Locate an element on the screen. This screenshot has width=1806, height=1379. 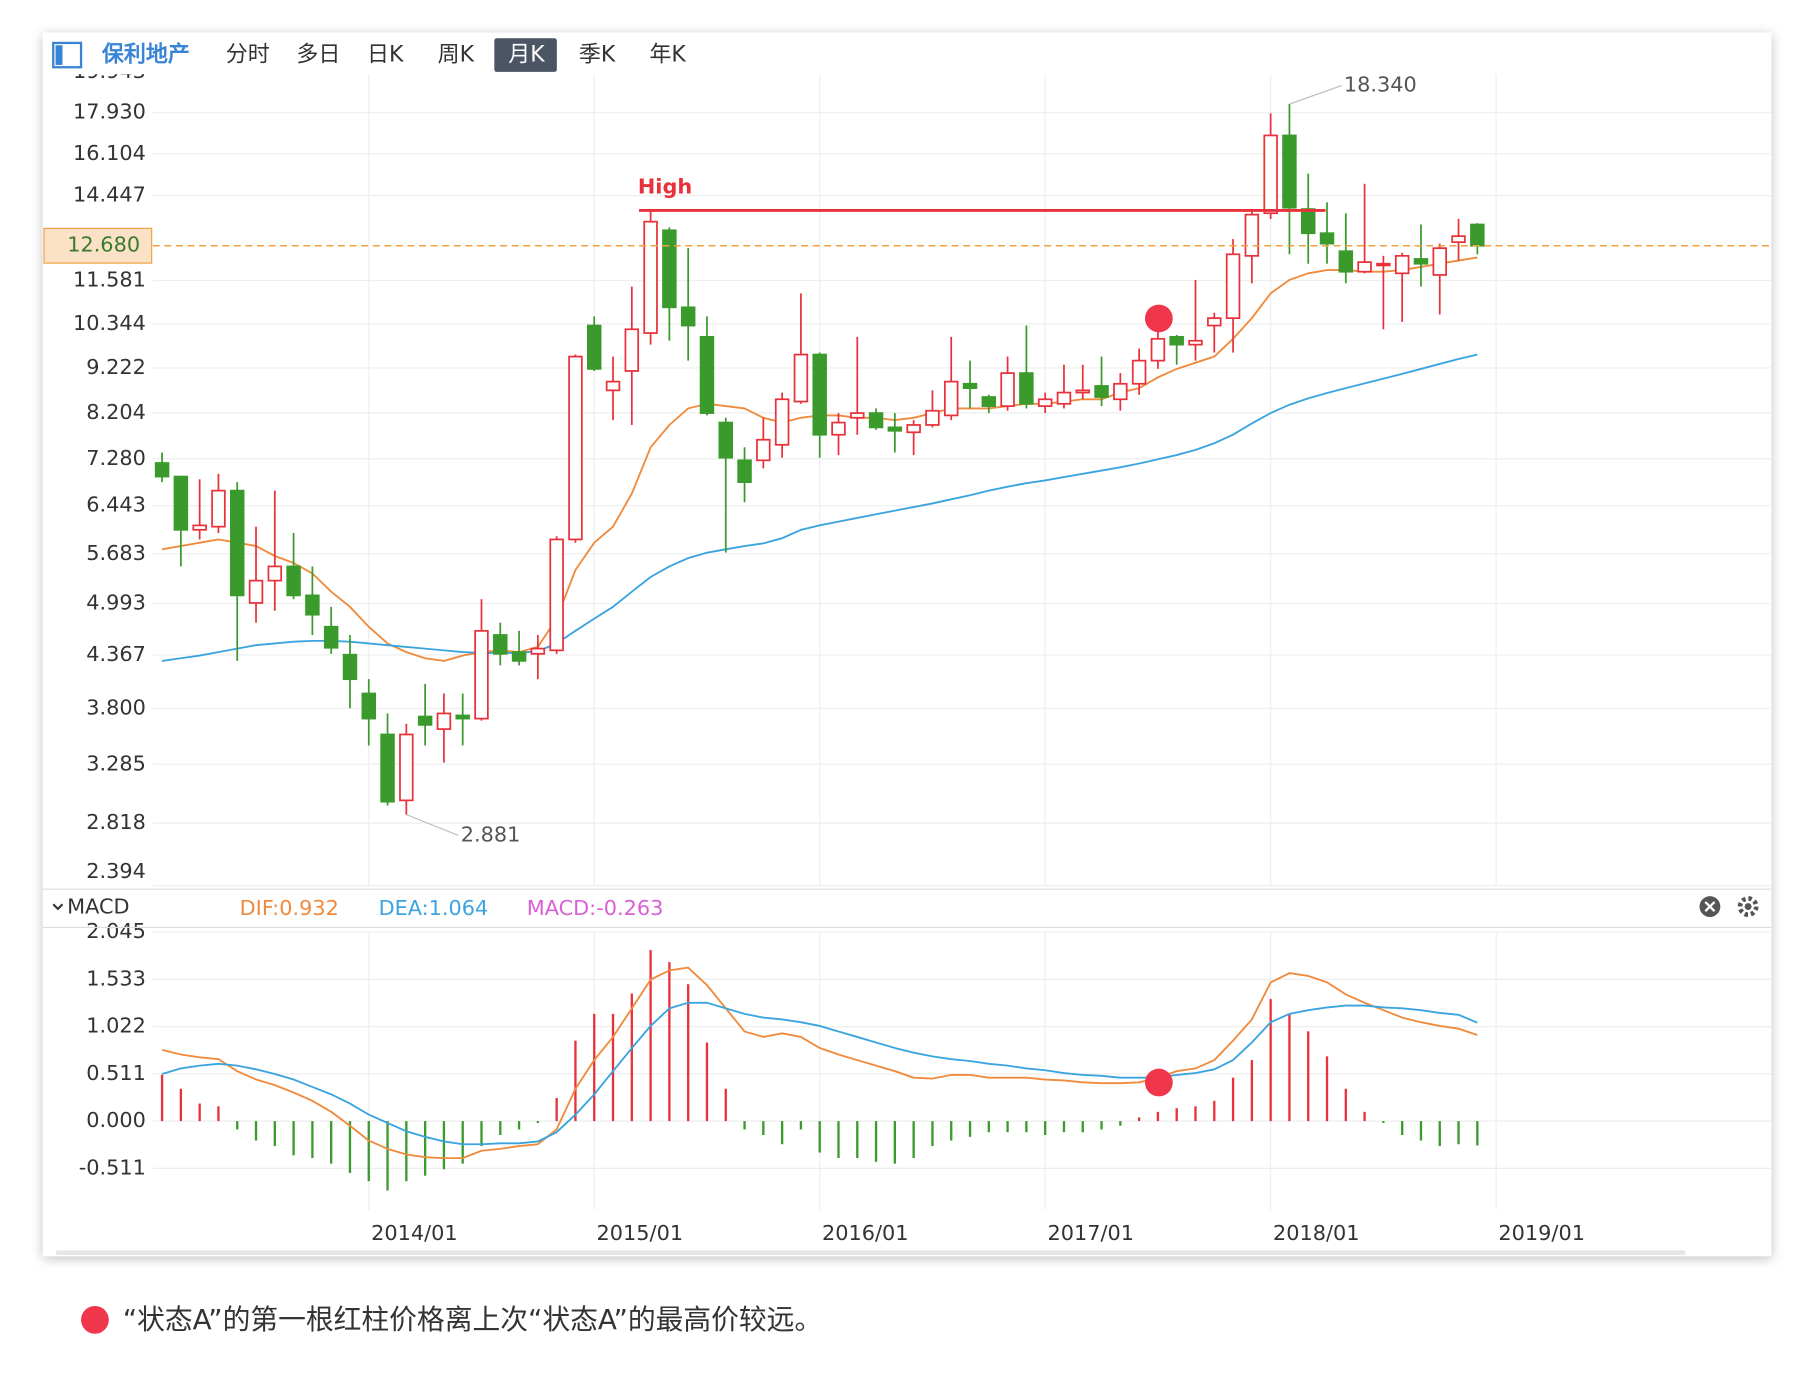
settings-icon is located at coordinates (1748, 906).